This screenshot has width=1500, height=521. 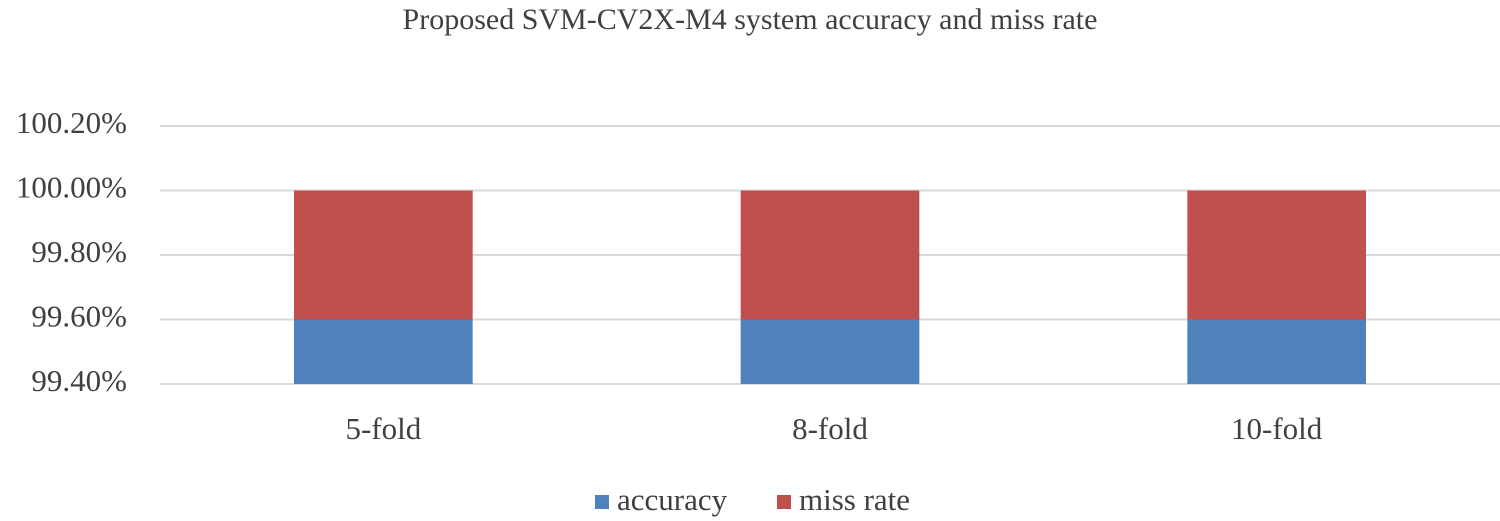 What do you see at coordinates (1277, 428) in the screenshot?
I see `x-tick-label: 10-fold` at bounding box center [1277, 428].